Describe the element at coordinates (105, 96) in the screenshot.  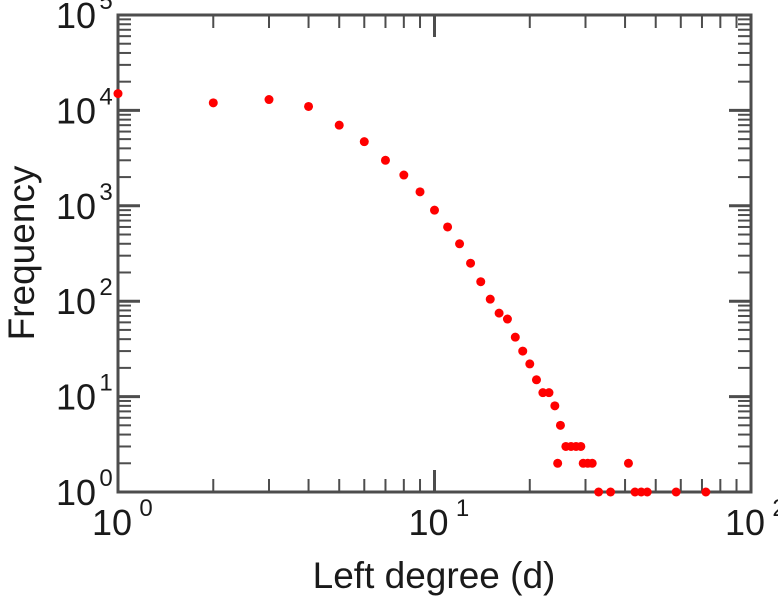
I see `y-tick-exponent: 4` at that location.